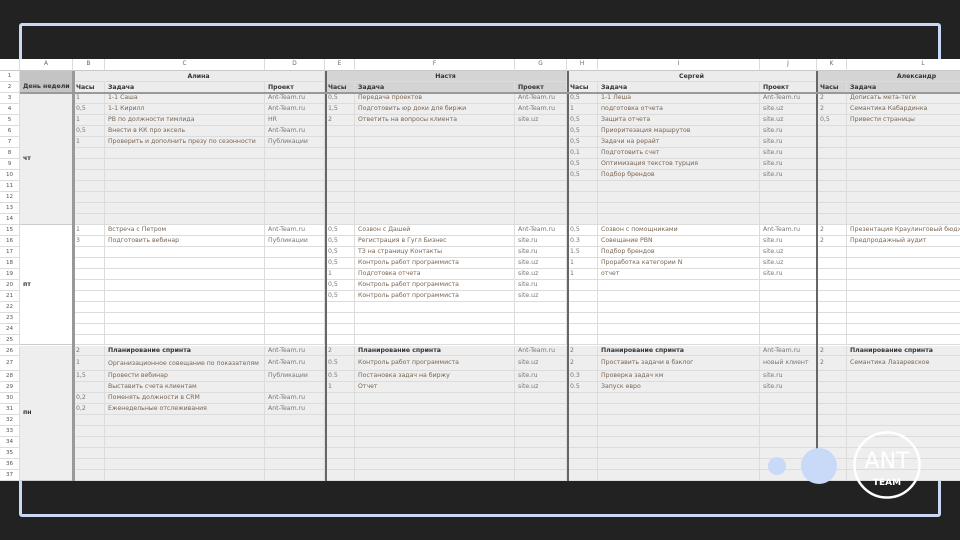 This screenshot has width=960, height=540. Describe the element at coordinates (435, 109) in the screenshot. I see `task-cell: Подготовить юр доки для биржи` at that location.